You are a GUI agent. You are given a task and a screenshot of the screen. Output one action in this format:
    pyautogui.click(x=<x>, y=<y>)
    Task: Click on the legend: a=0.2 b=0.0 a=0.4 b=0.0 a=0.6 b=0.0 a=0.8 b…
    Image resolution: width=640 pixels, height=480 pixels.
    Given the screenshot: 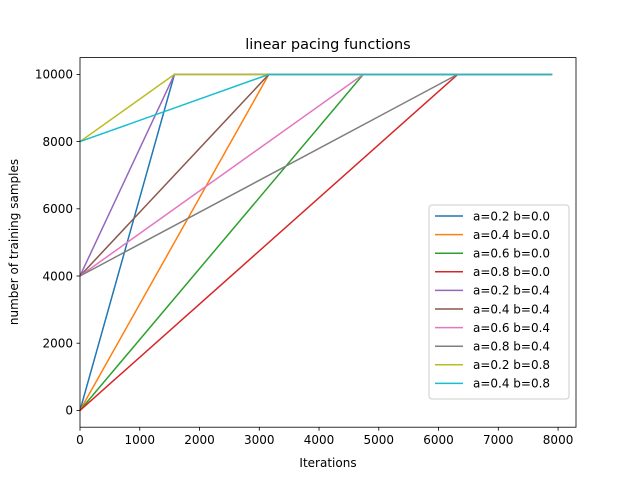 What is the action you would take?
    pyautogui.click(x=499, y=302)
    